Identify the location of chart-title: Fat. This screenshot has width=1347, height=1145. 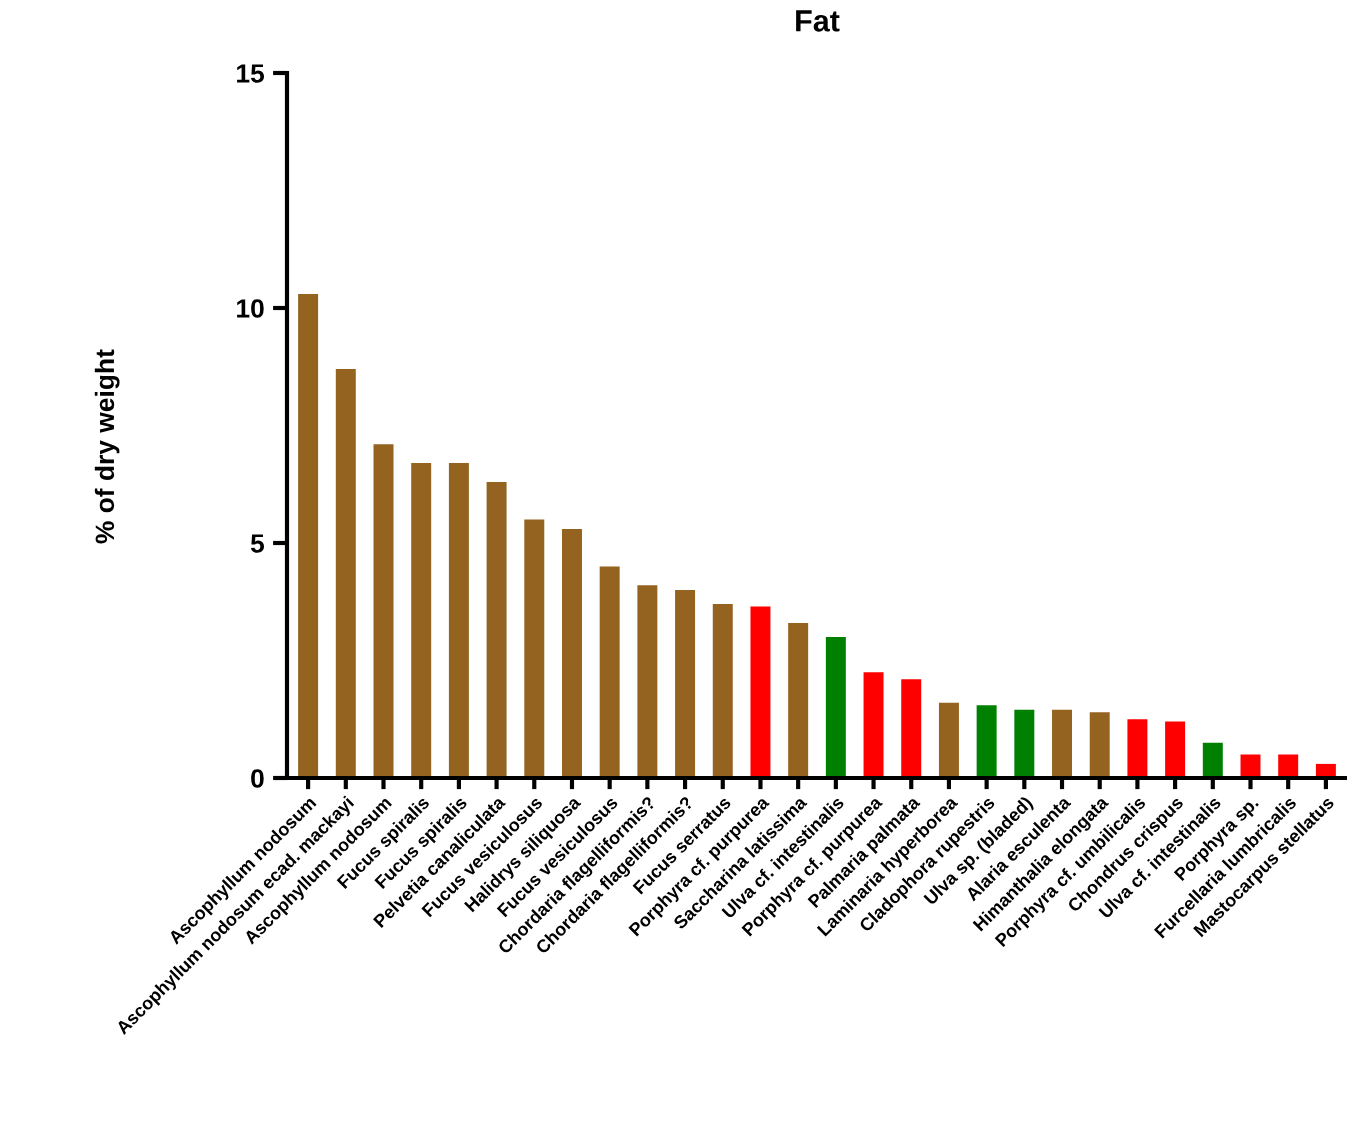
(818, 21).